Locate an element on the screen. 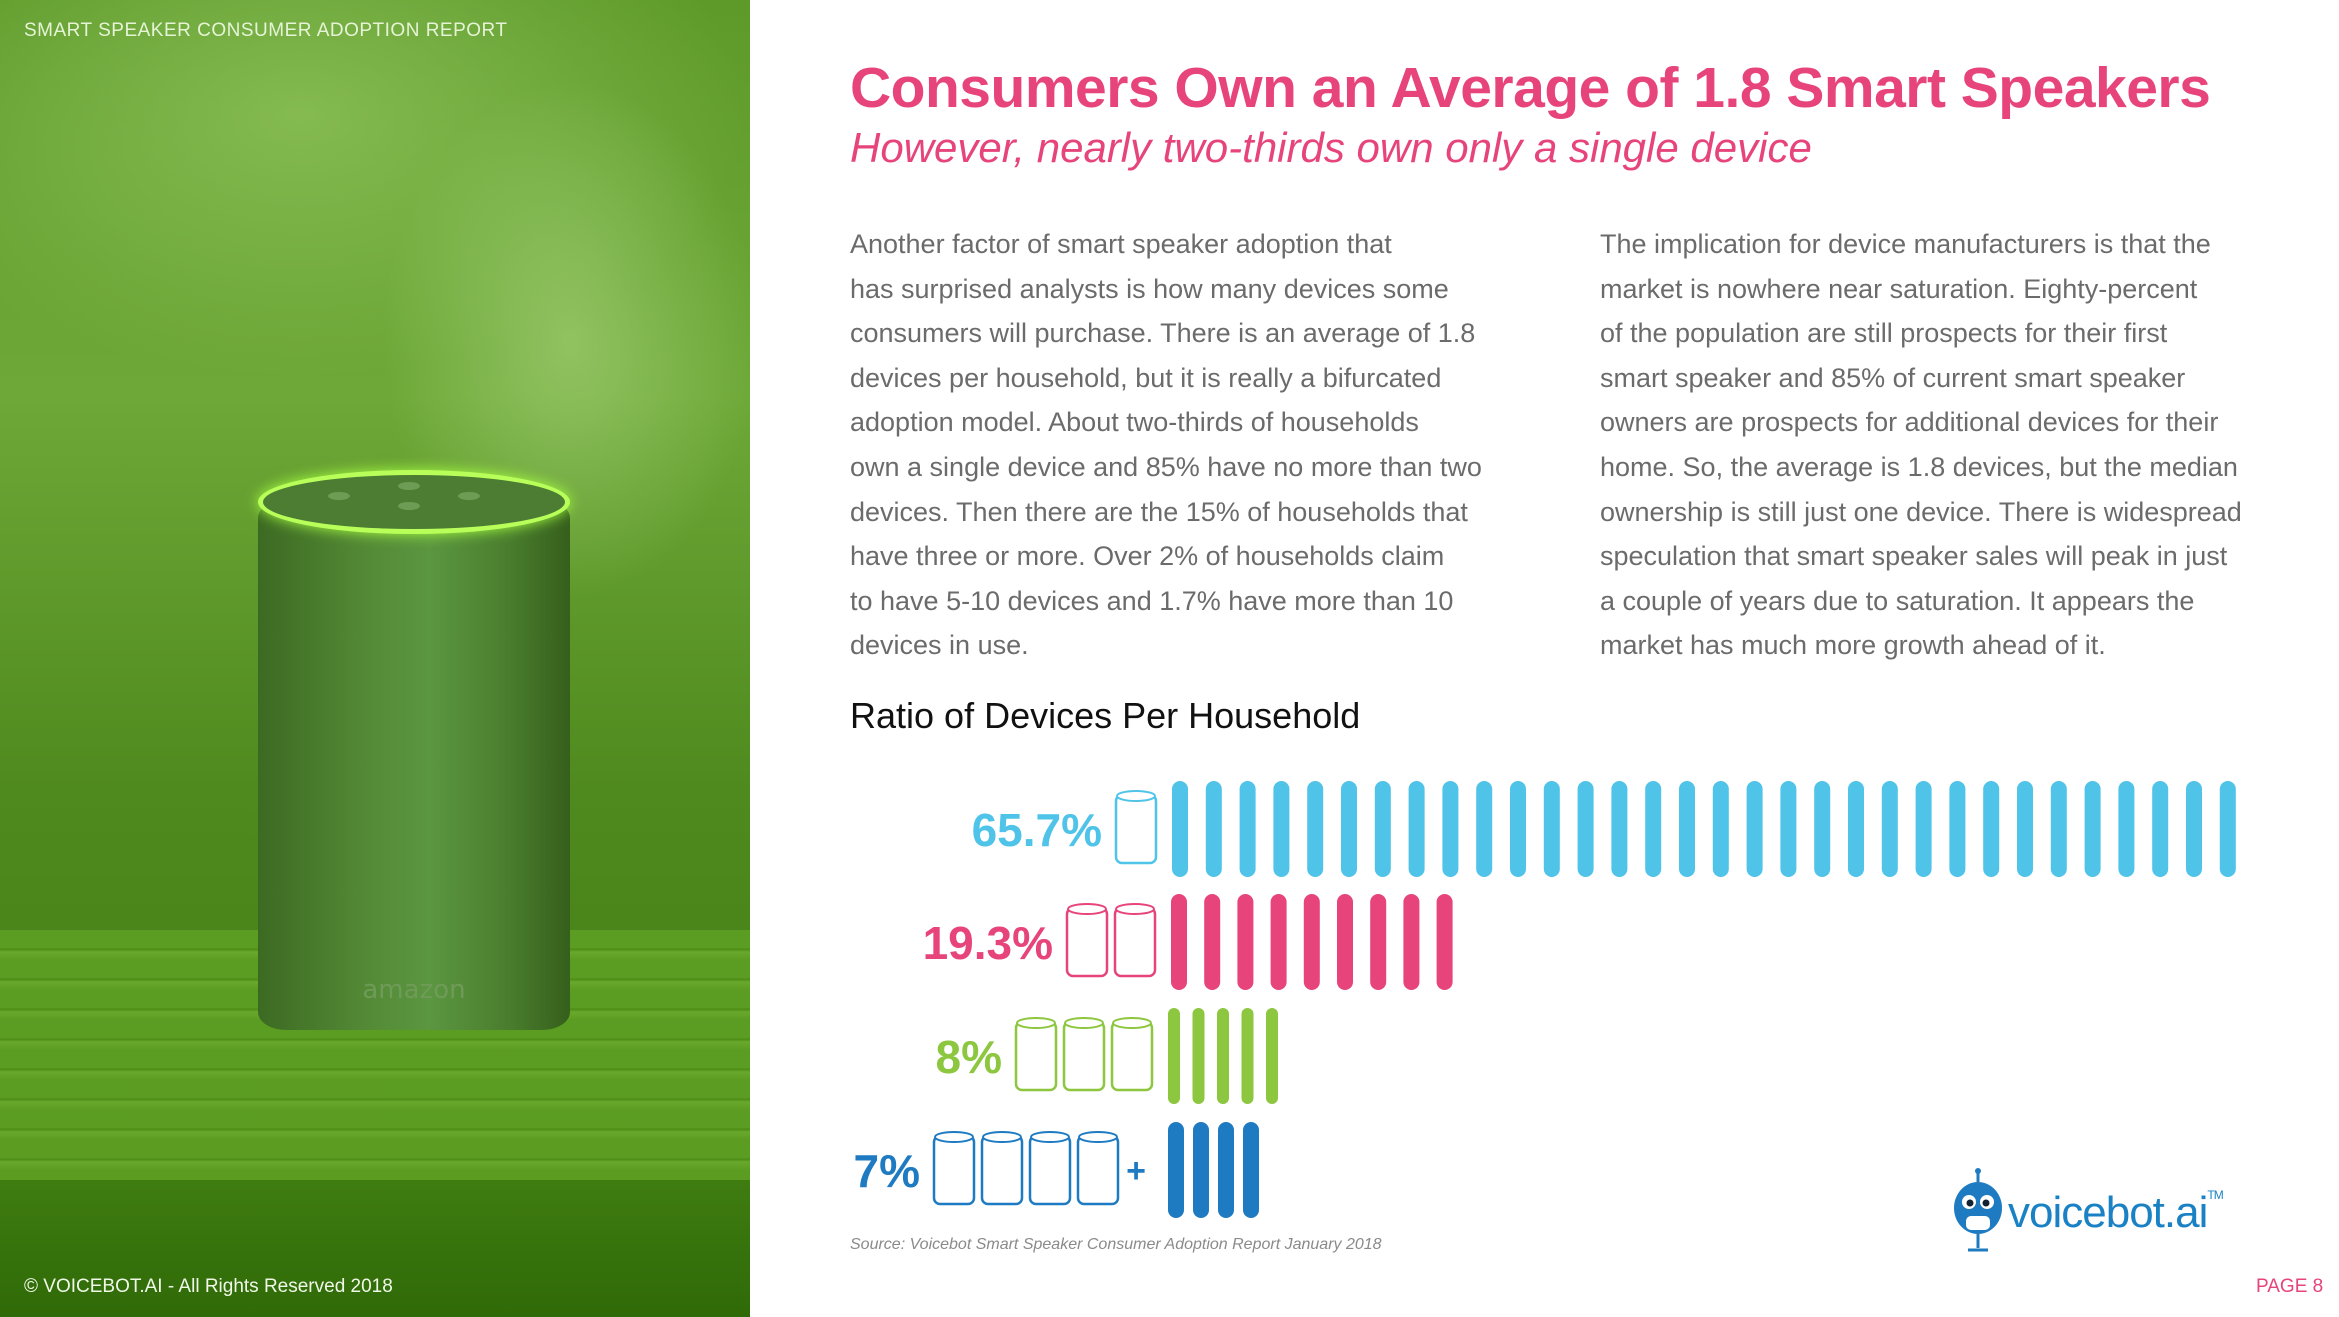 This screenshot has height=1317, width=2339. percentage-label: 19.3% is located at coordinates (988, 943).